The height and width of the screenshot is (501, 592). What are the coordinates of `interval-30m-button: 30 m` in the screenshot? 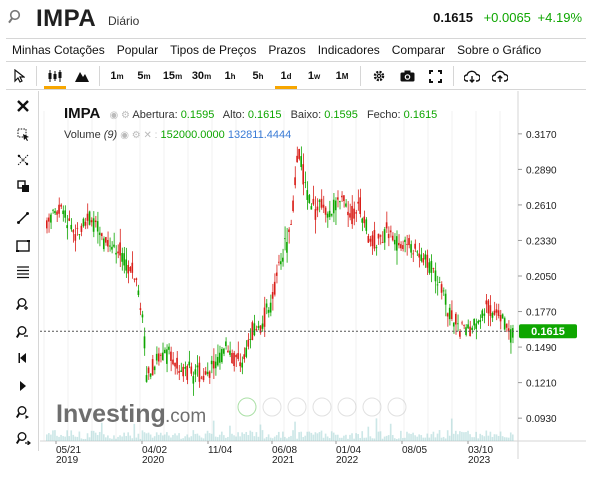 It's located at (201, 76).